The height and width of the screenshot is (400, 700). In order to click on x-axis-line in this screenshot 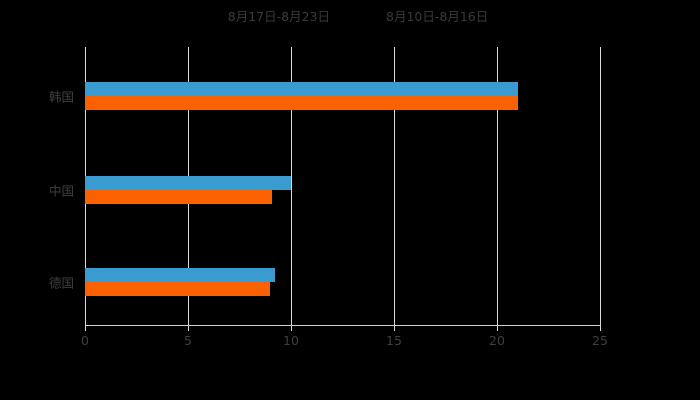, I will do `click(343, 325)`.